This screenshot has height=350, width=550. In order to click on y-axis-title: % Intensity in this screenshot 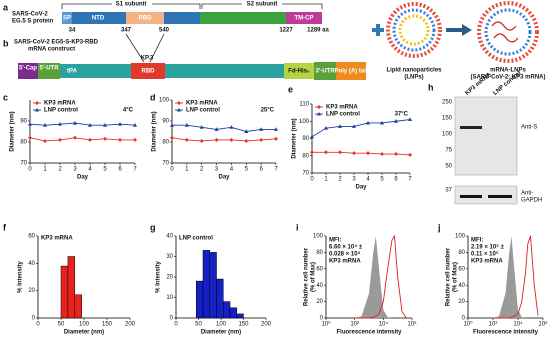, I will do `click(159, 277)`.